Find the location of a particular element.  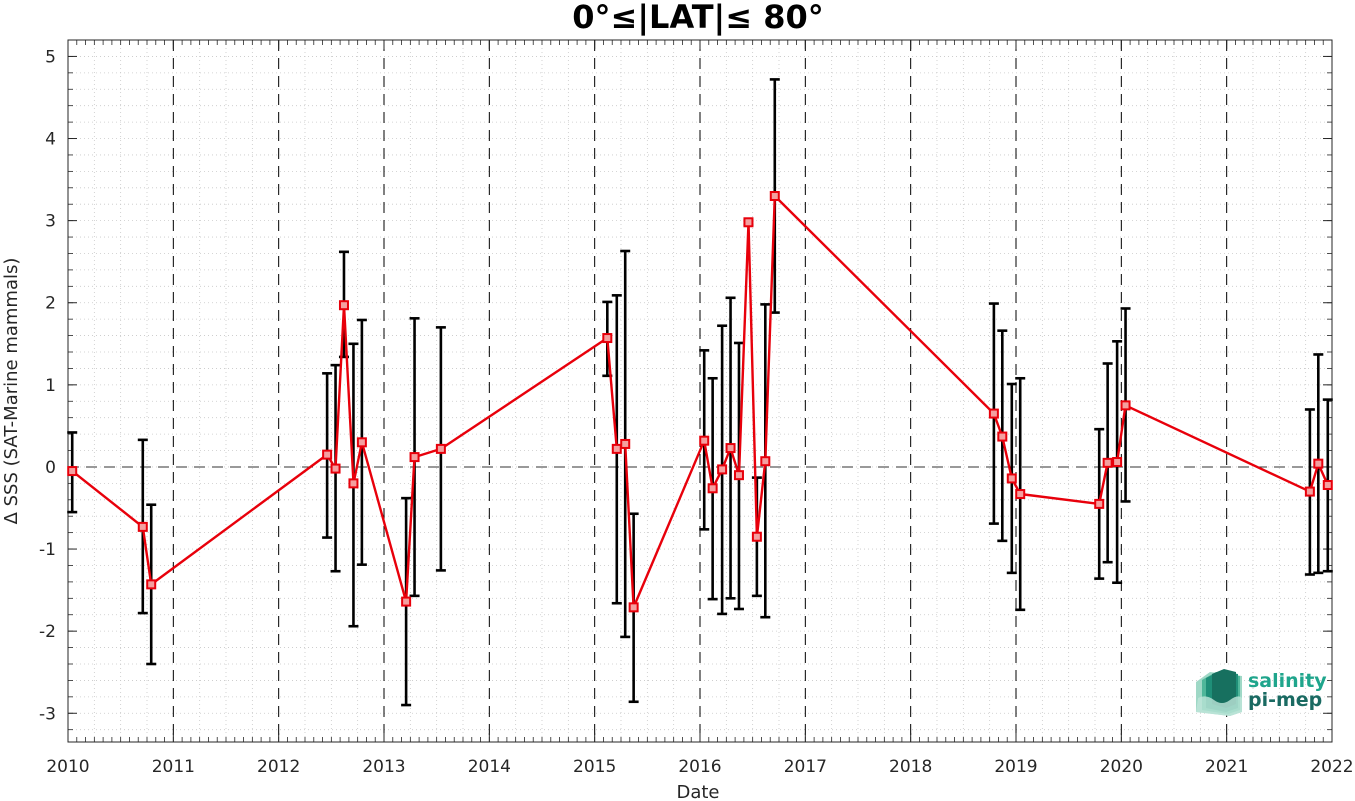

y-tick-label: -3 is located at coordinates (47, 714).